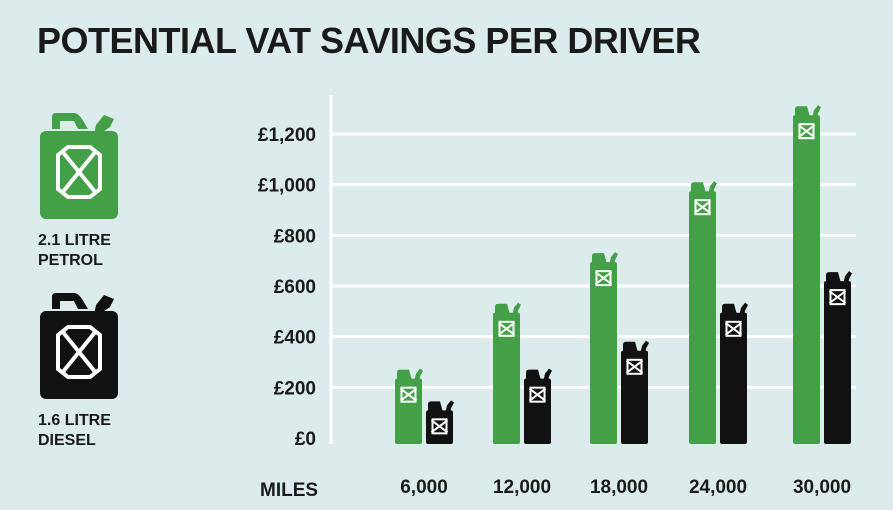 The width and height of the screenshot is (893, 510). What do you see at coordinates (74, 240) in the screenshot?
I see `legend-label-line1: 2.1 LITRE` at bounding box center [74, 240].